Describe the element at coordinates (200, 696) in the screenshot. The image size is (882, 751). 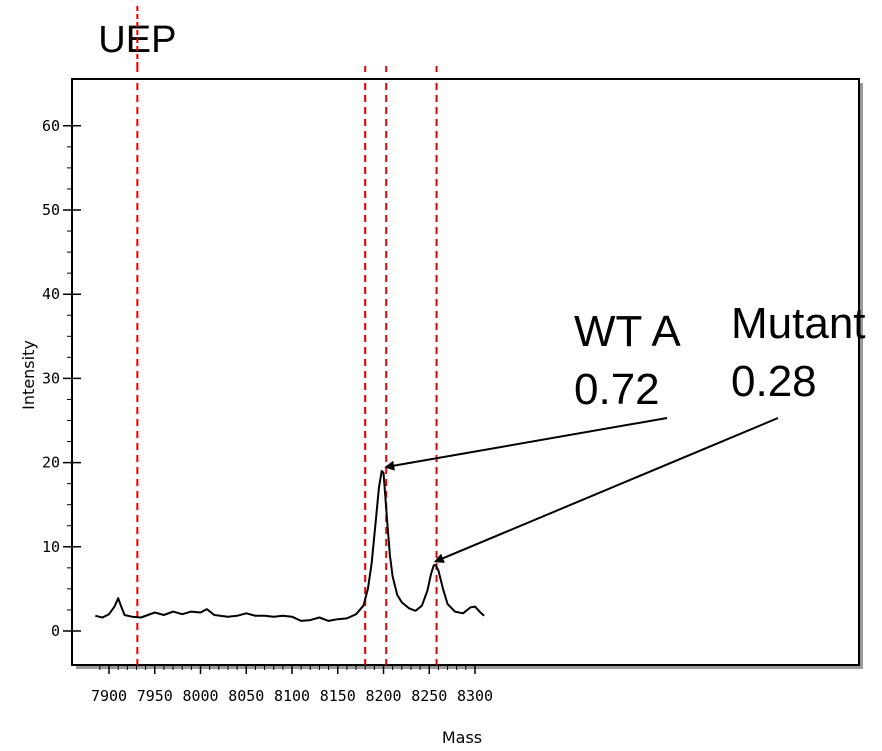
I see `x-tick-label: 8000` at that location.